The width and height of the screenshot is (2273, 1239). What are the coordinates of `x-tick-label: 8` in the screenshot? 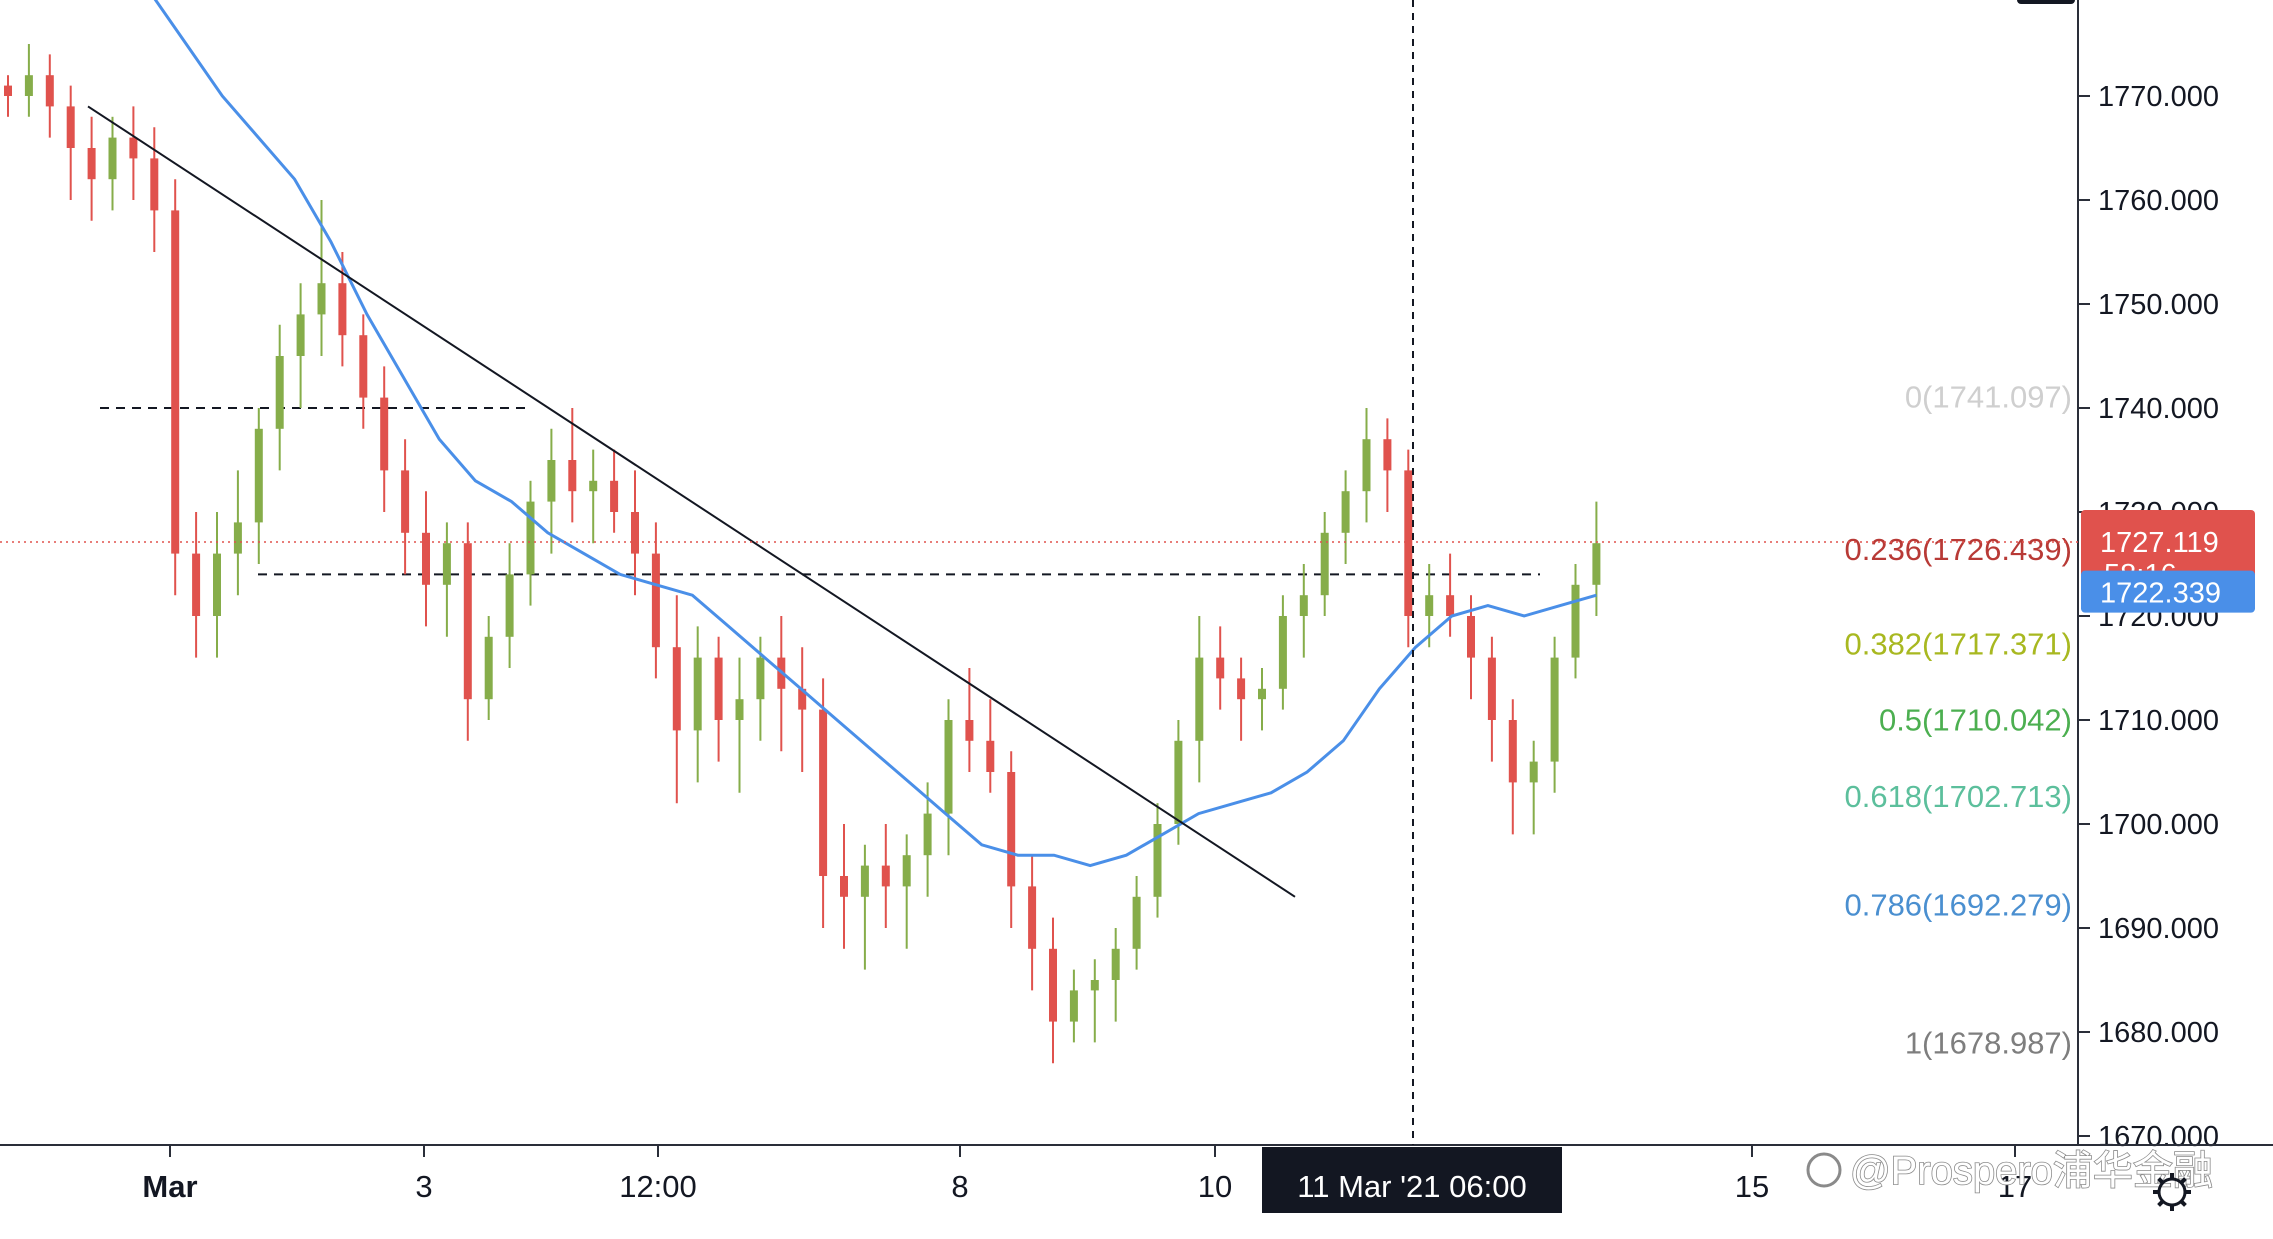 It's located at (959, 1186).